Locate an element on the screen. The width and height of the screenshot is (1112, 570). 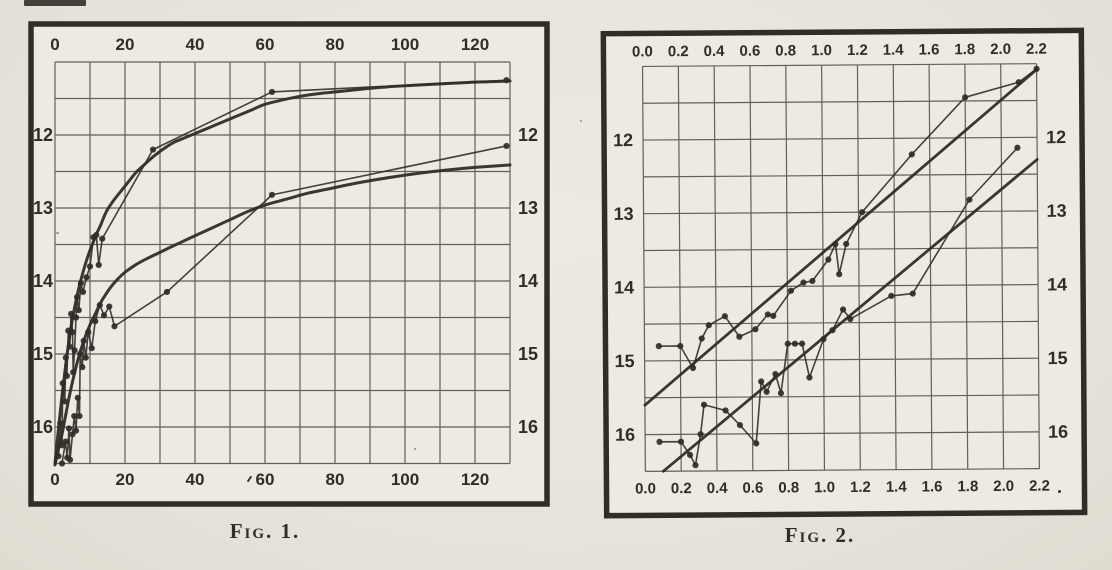
fig2-x-tick-bottom: 2.0 is located at coordinates (1003, 486).